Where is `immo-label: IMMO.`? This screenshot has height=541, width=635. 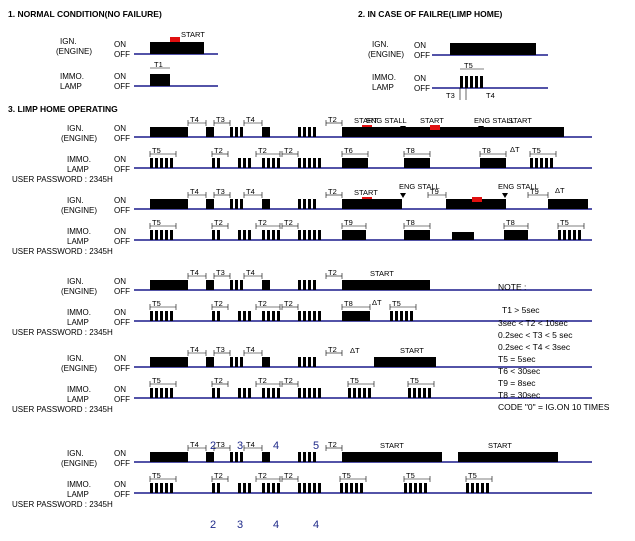
immo-label: IMMO. is located at coordinates (384, 77).